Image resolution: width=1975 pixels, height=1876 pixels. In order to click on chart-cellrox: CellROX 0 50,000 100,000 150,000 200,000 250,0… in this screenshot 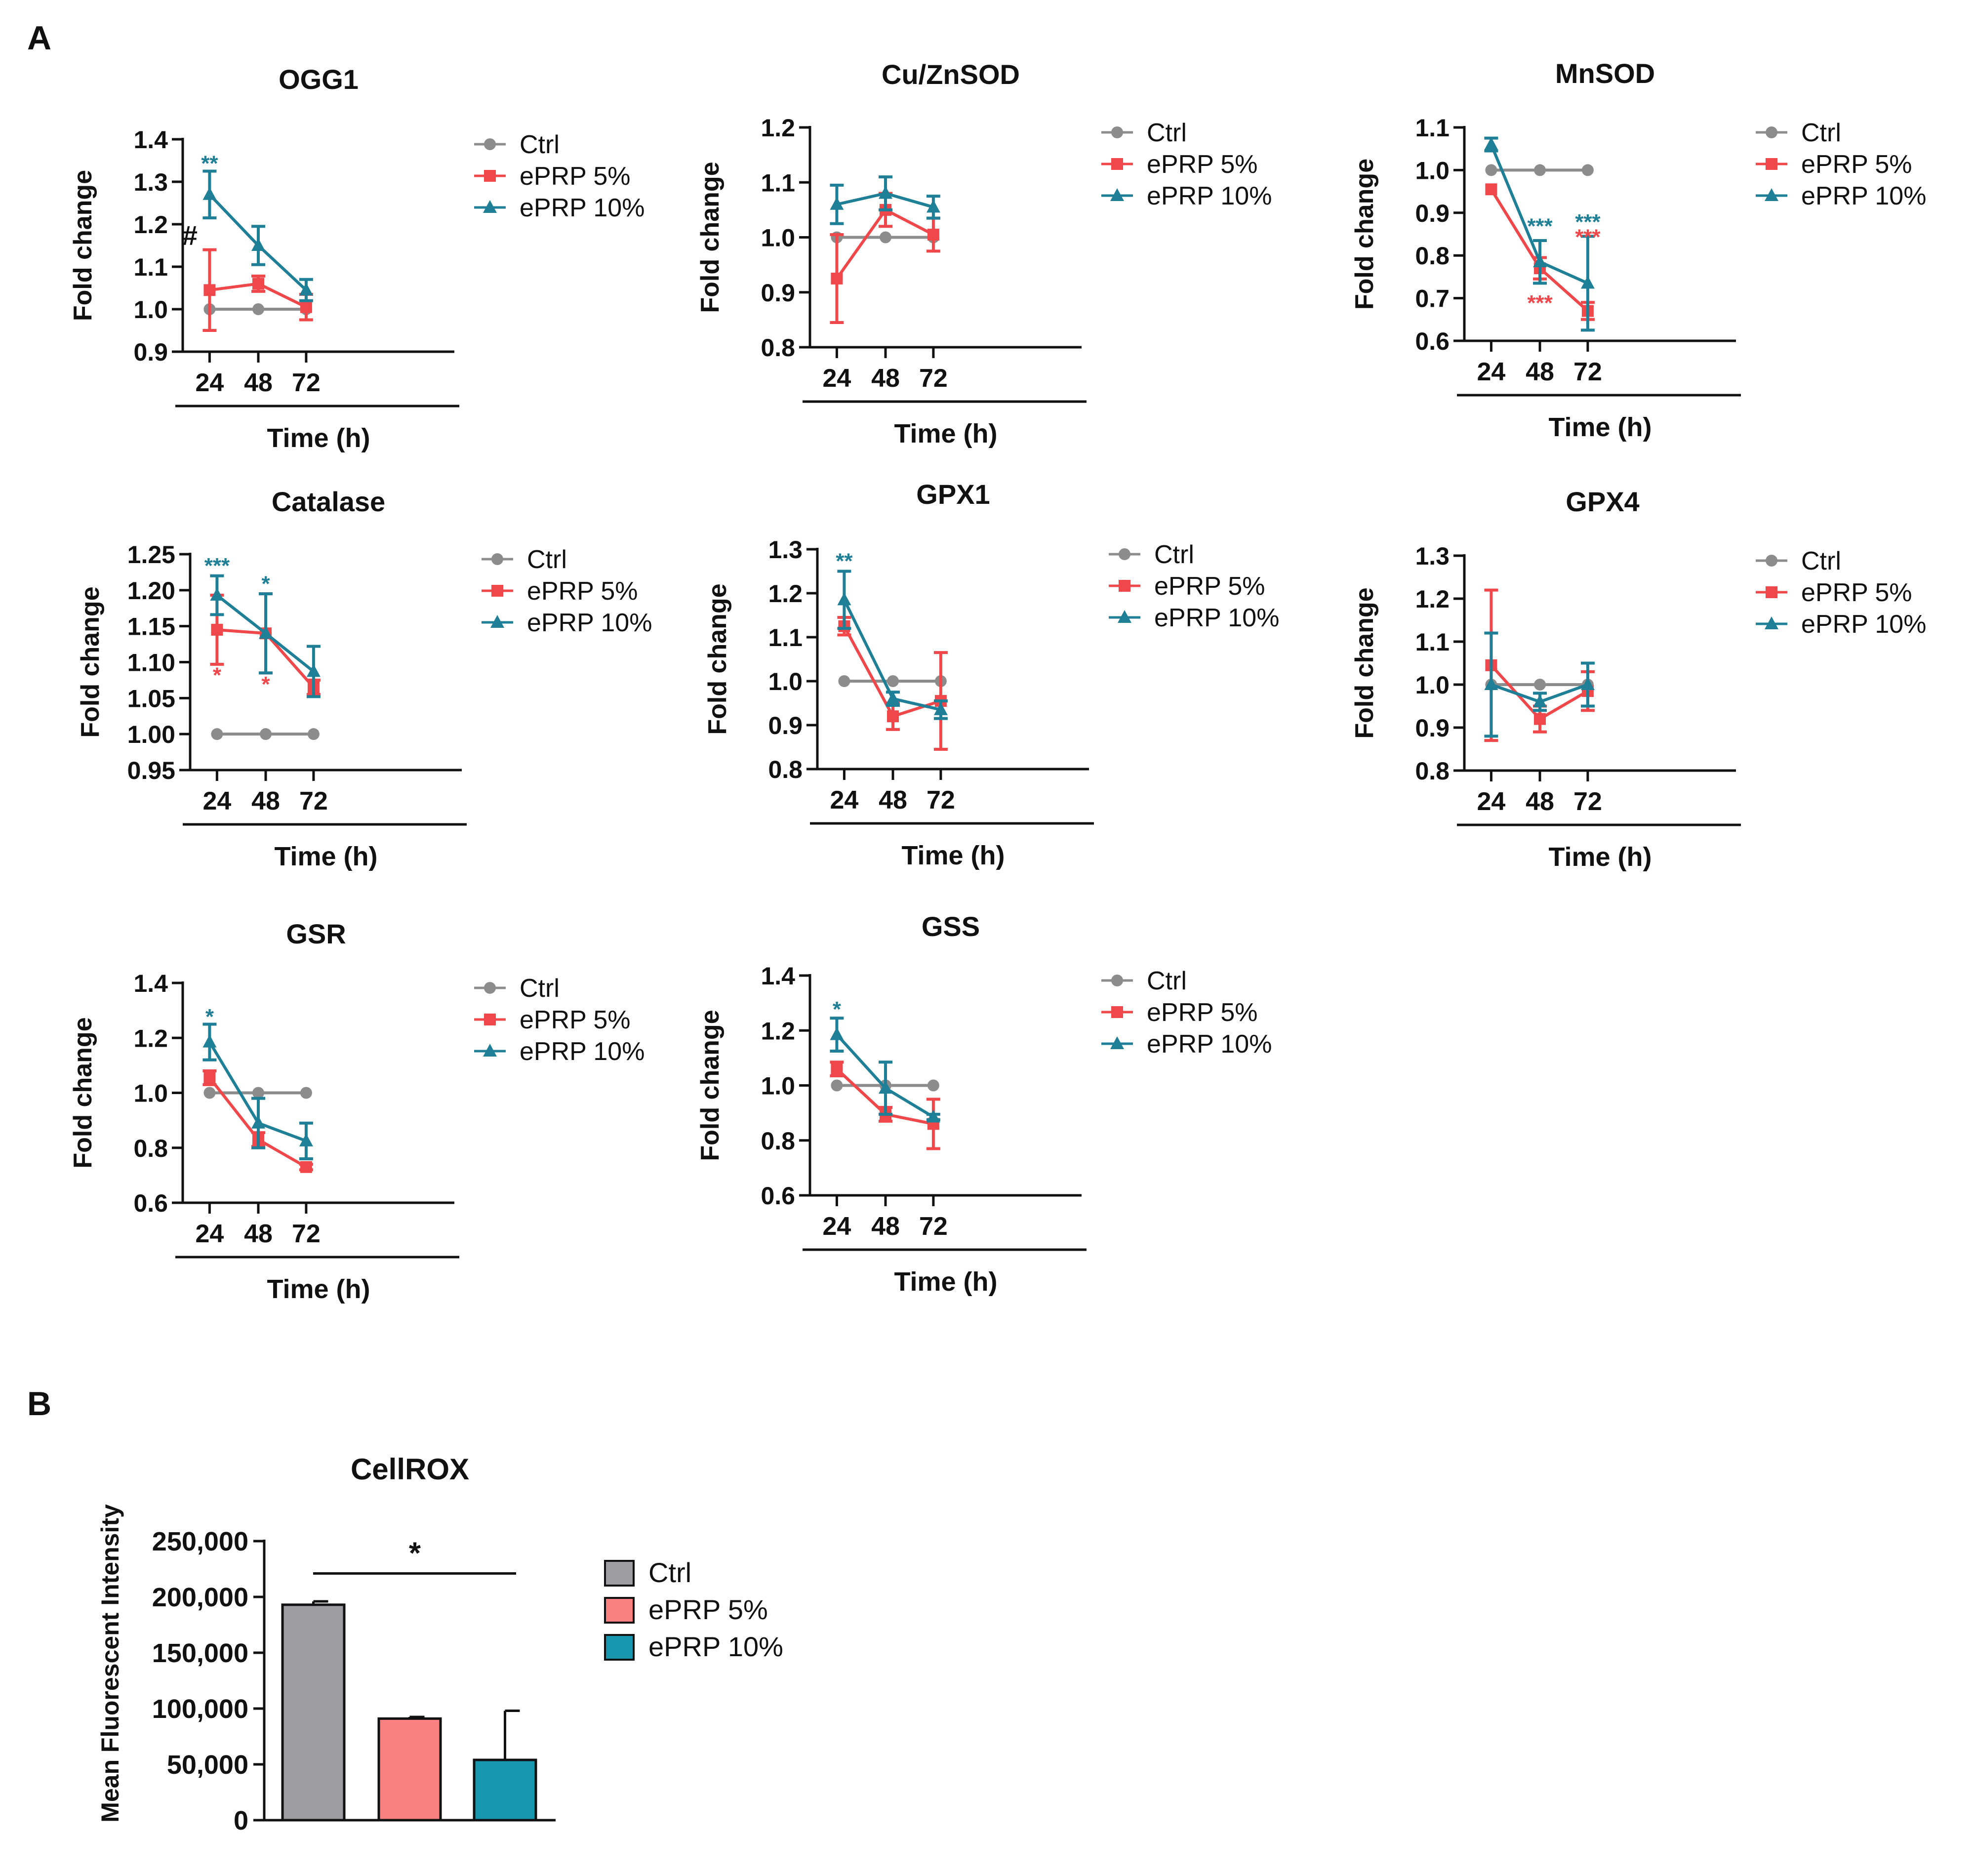, I will do `click(439, 1644)`.